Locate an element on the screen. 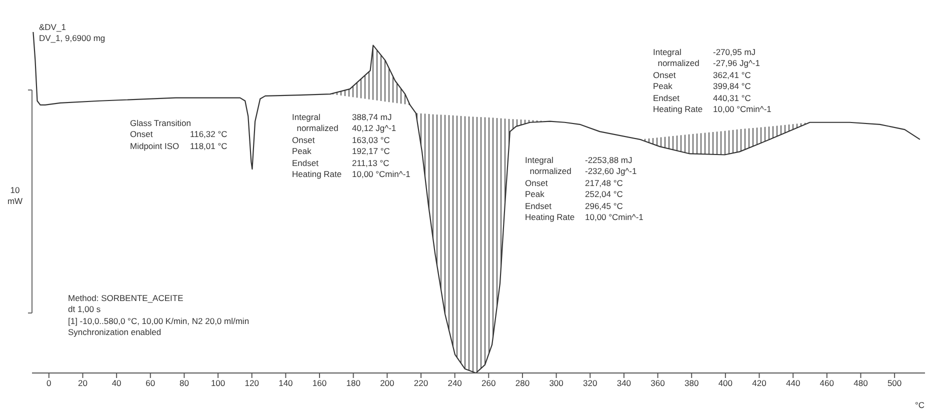 This screenshot has height=417, width=928. x-axis-title: °C is located at coordinates (920, 405).